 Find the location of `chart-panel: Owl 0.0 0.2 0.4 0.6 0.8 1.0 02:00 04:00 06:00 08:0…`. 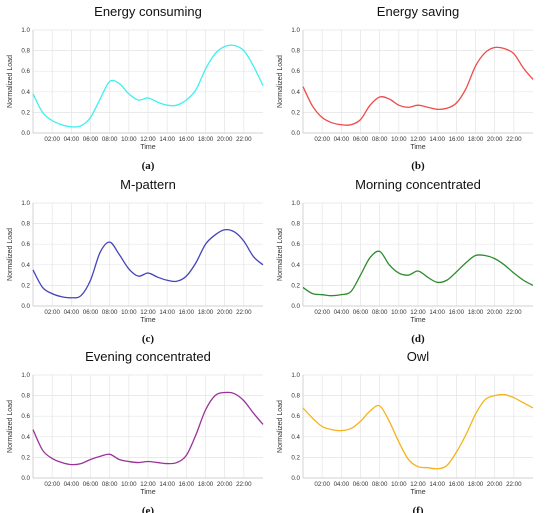

chart-panel: Owl 0.0 0.2 0.4 0.6 0.8 1.0 02:00 04:00 06:00 08:0… is located at coordinates (405, 431).